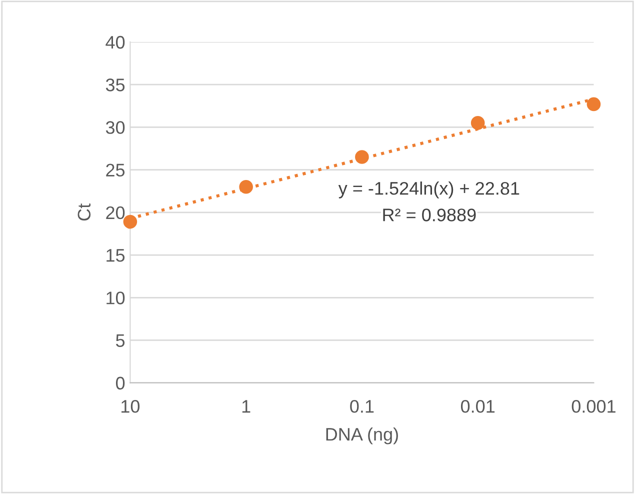 This screenshot has width=635, height=494. What do you see at coordinates (477, 406) in the screenshot?
I see `x-tick-label: 0.01` at bounding box center [477, 406].